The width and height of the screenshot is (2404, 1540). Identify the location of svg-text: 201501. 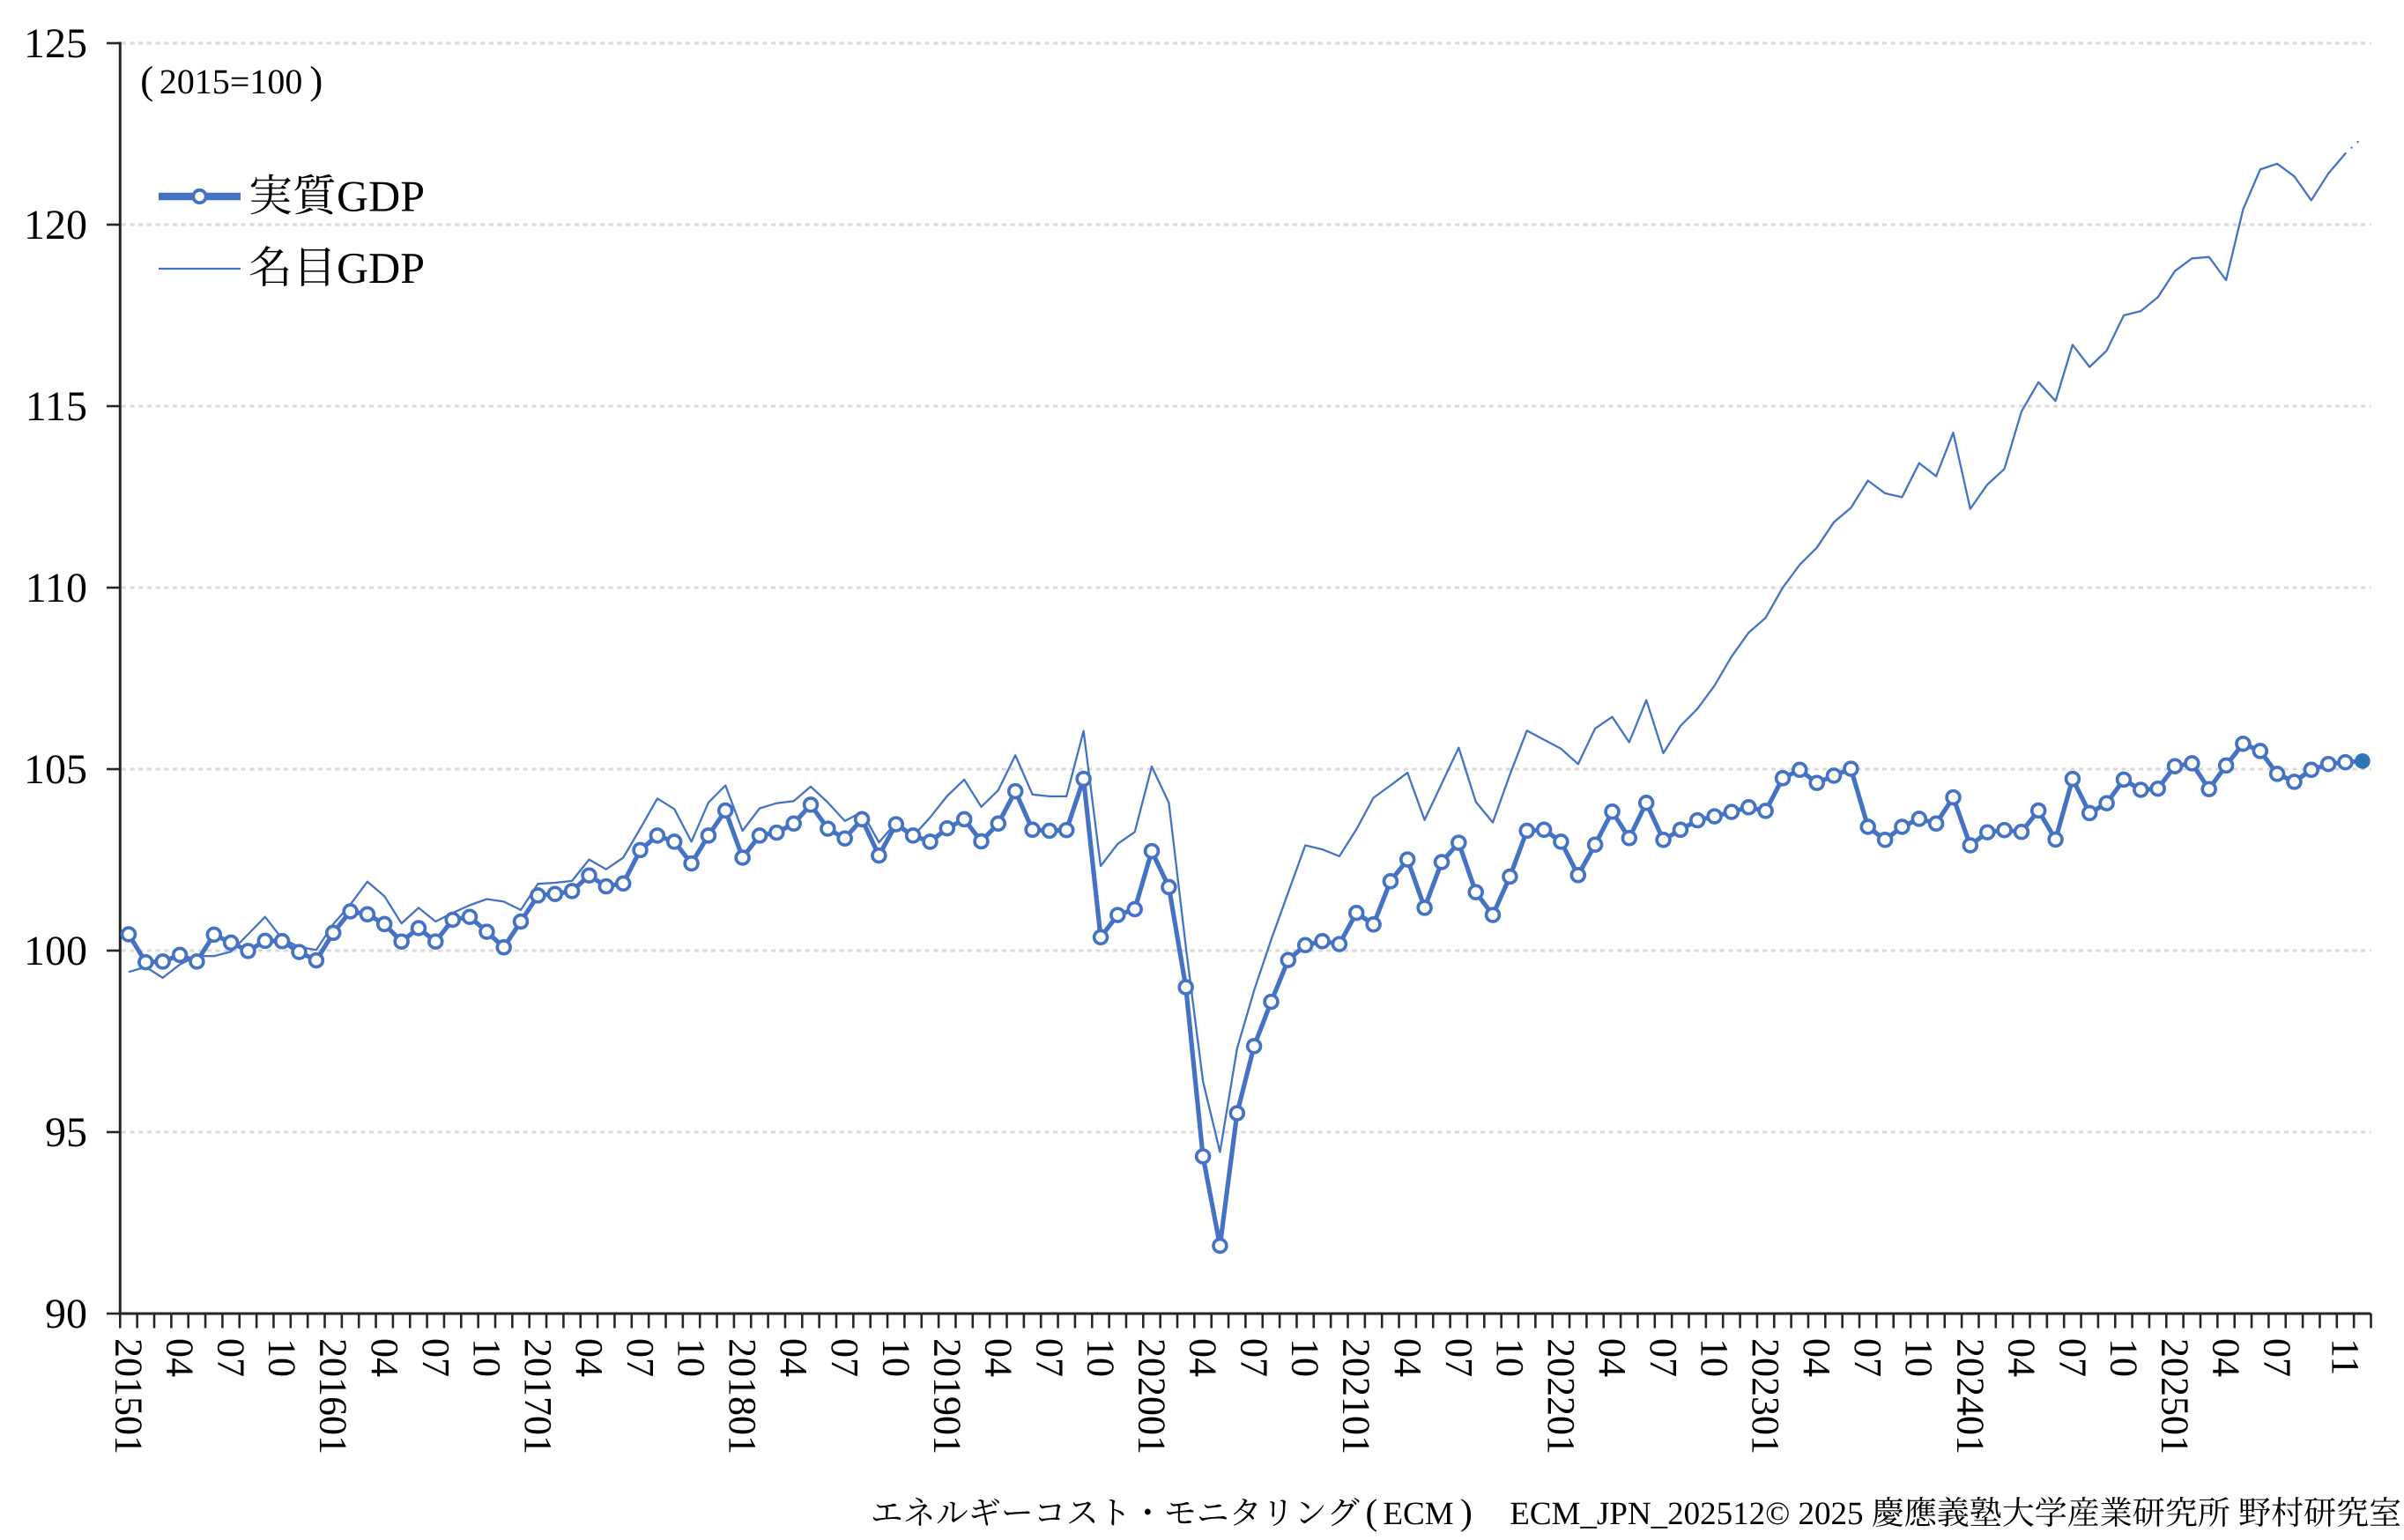
(129, 1397).